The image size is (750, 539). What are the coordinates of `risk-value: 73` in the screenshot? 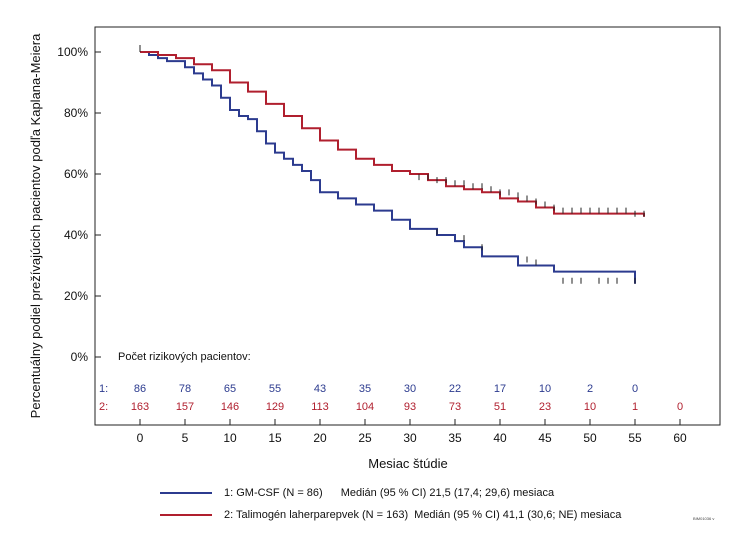 It's located at (455, 407).